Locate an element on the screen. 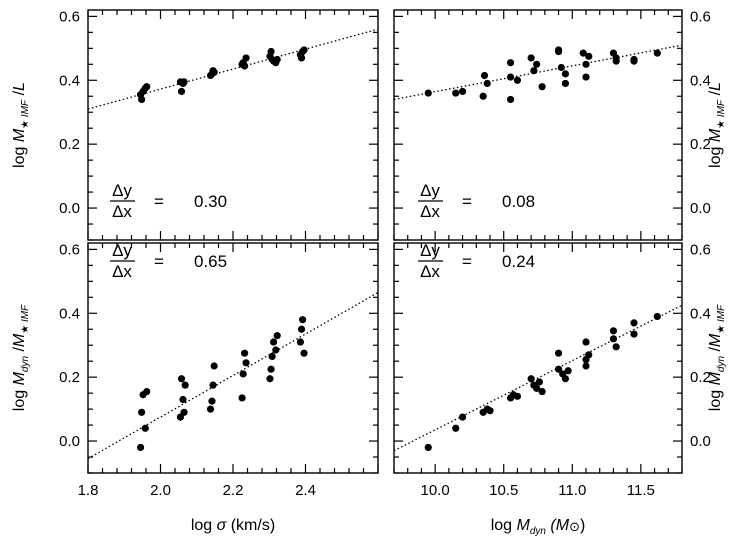 This screenshot has width=747, height=542. x-tick-label: 2.2 is located at coordinates (233, 490).